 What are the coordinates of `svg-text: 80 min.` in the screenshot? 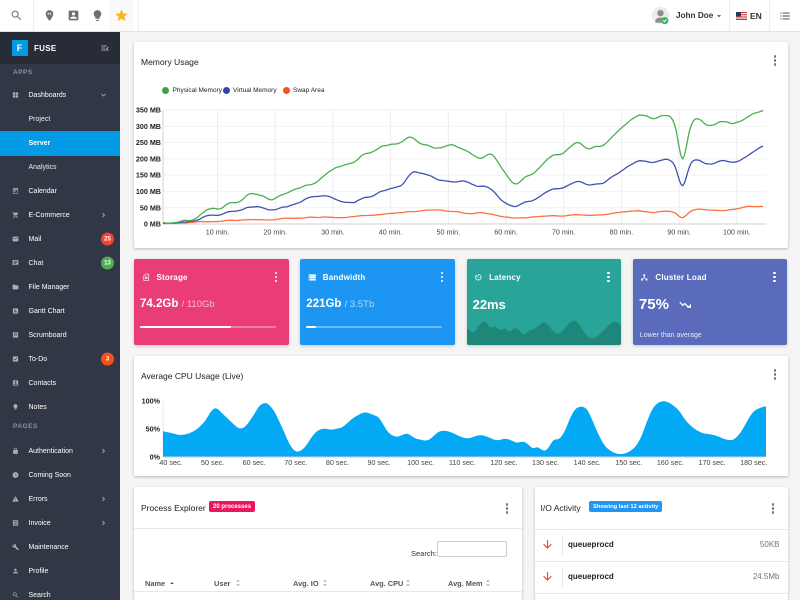 It's located at (622, 232).